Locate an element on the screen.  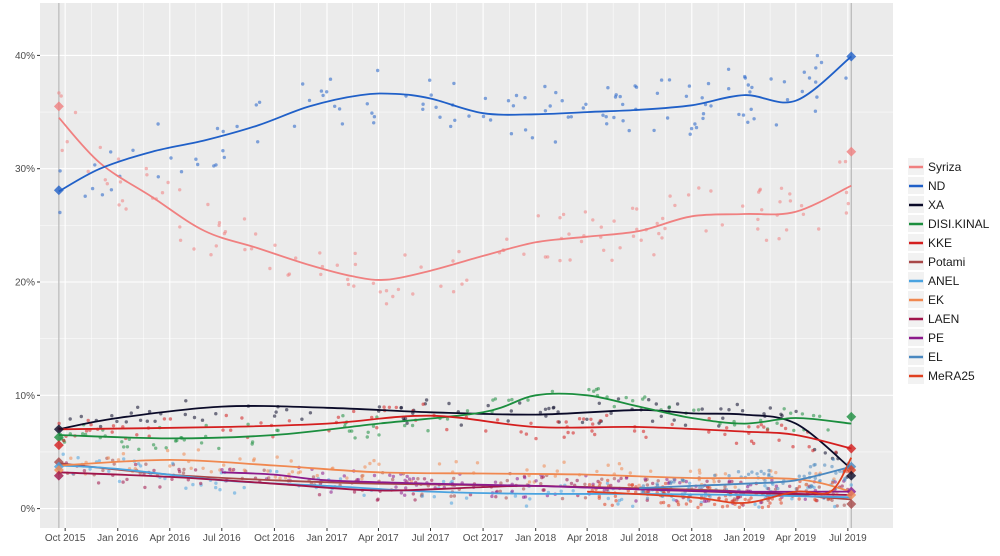
y-tick-label: 20% is located at coordinates (25, 283).